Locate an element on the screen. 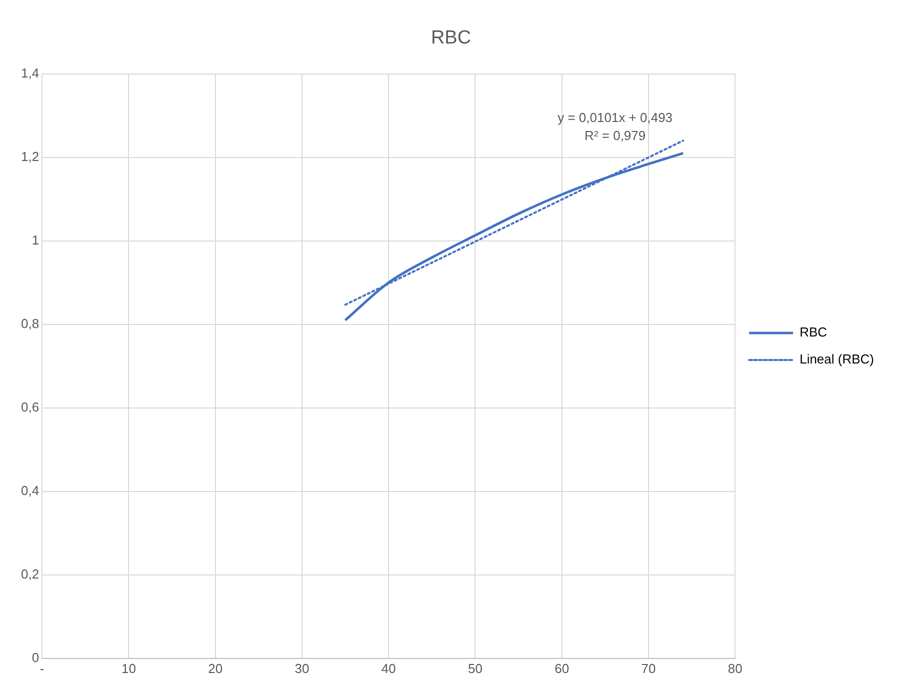 This screenshot has height=698, width=902. y-tick-label: 0,4 is located at coordinates (30, 490).